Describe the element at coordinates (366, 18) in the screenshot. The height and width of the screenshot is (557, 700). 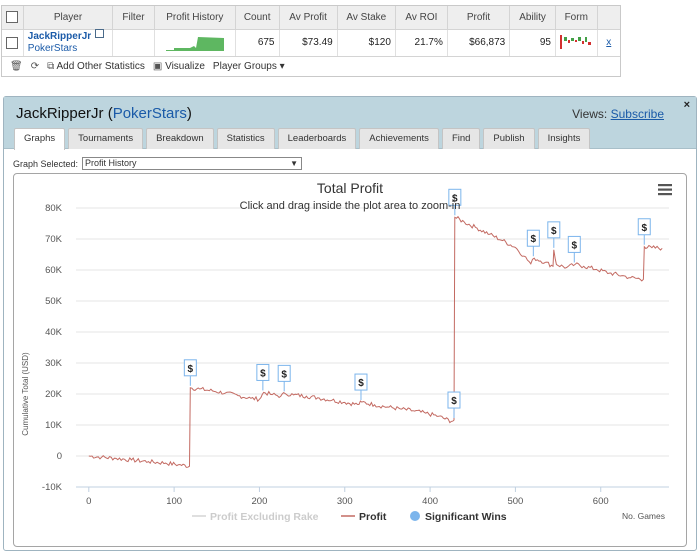
I see `col-av-stake: Av Stake` at that location.